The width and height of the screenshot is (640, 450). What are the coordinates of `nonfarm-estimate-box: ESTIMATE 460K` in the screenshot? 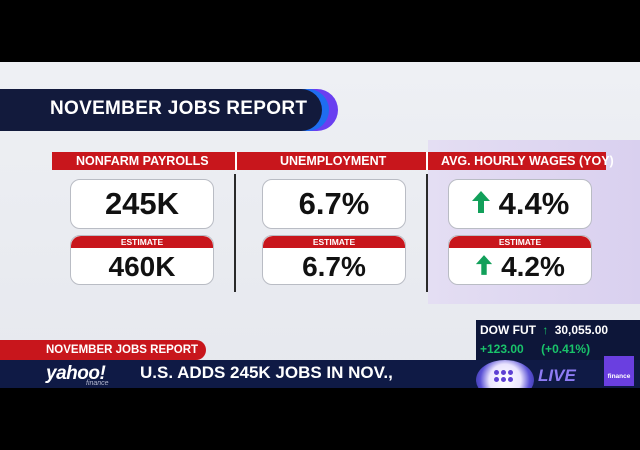 It's located at (142, 260).